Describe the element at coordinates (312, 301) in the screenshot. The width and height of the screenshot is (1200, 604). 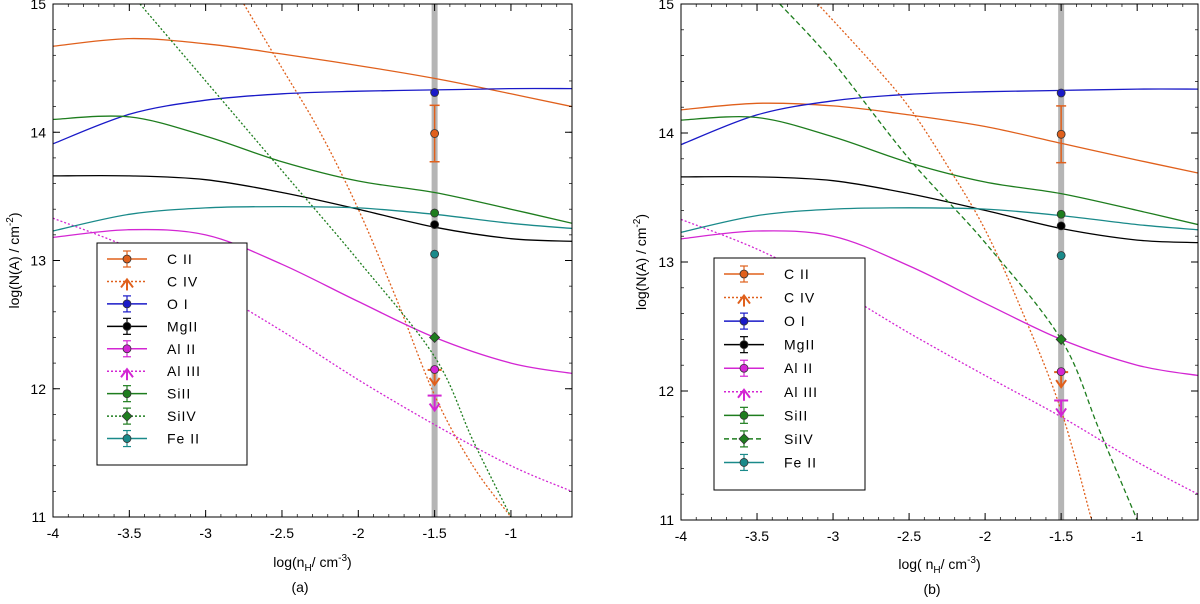
I see `series-line-al-ii` at that location.